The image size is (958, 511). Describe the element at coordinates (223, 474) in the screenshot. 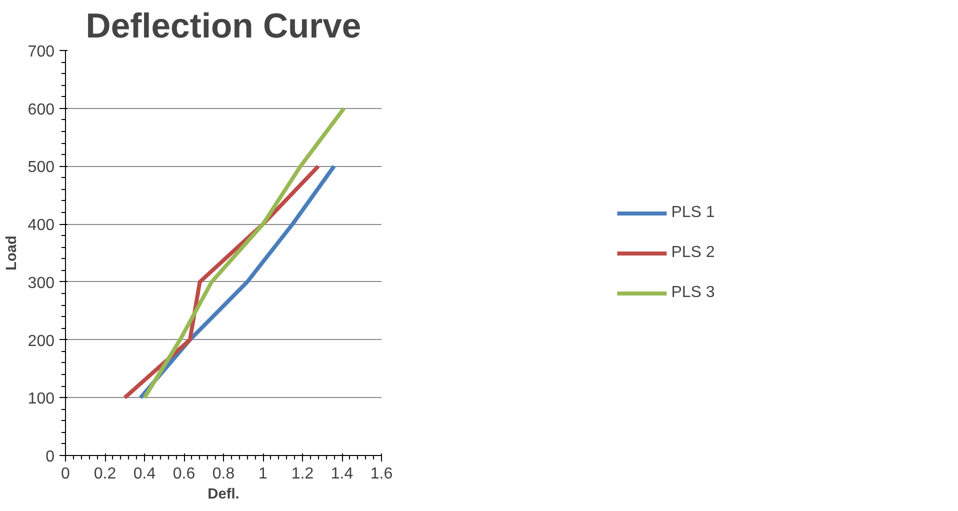

I see `x-tick-label: 0.8` at that location.